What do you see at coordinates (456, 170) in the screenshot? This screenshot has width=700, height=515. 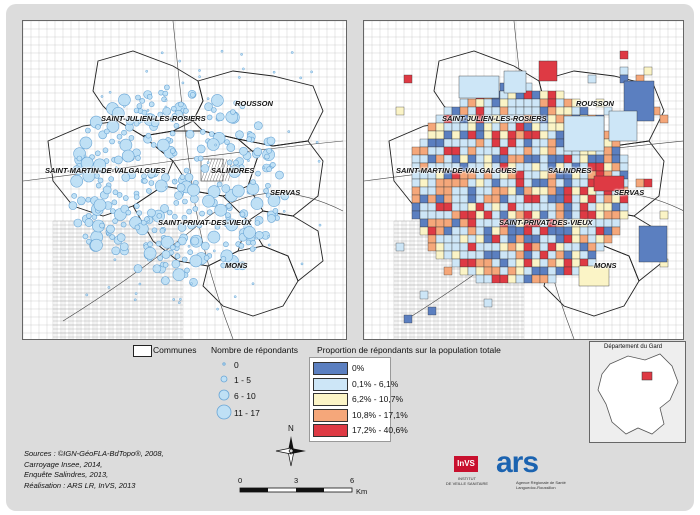 I see `town-label: SAINT-MARTIN-DE-VALGALGUES` at bounding box center [456, 170].